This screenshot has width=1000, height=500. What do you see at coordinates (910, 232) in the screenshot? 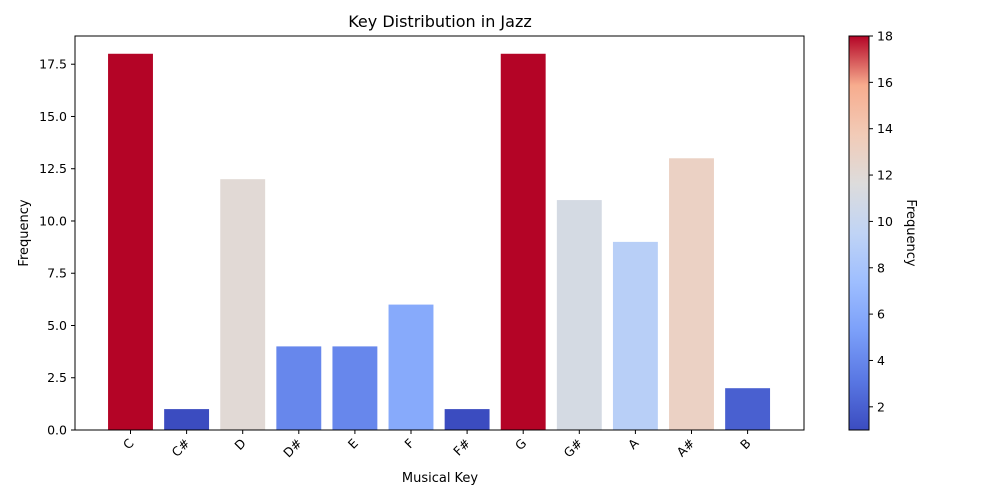
I see `colorbar-label: Frequency` at bounding box center [910, 232].